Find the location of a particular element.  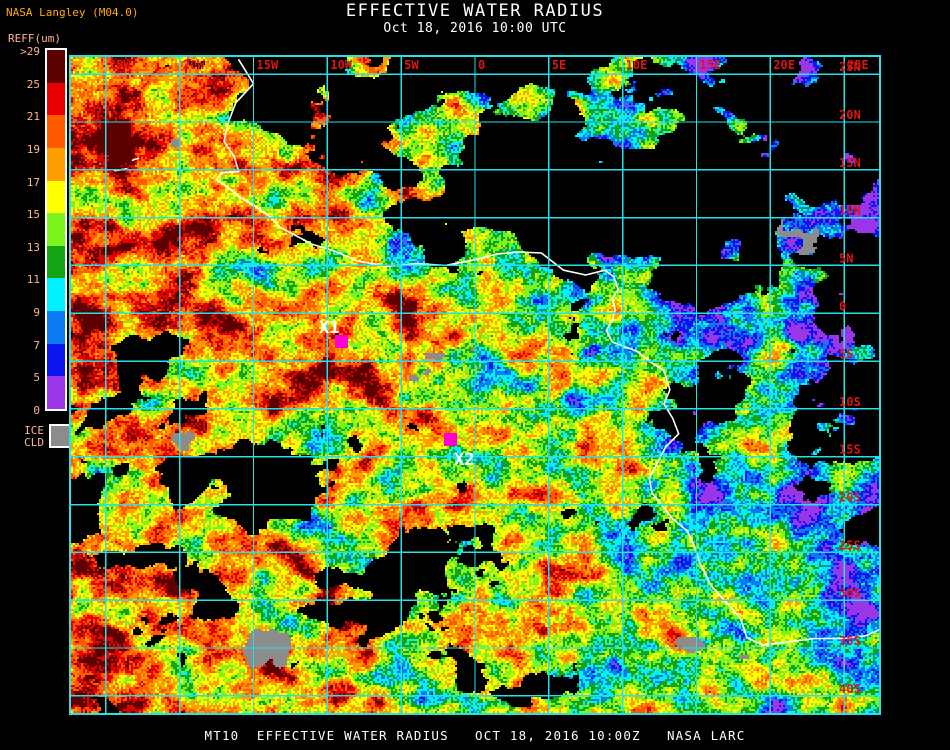

ice-cloud-label: ICE CLD is located at coordinates (28, 437).